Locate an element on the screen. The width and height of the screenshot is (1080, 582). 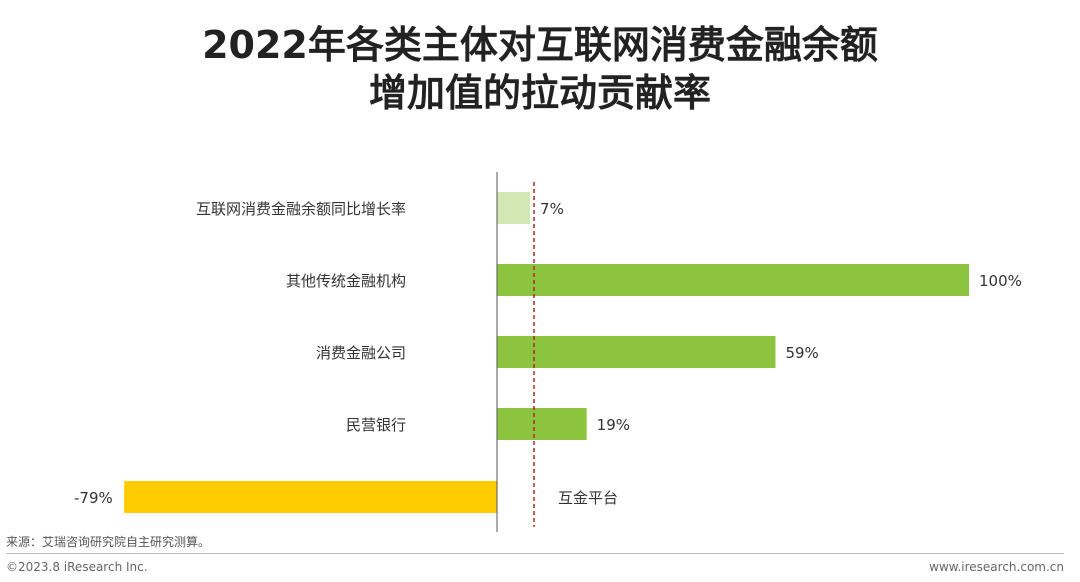
value-label-0: 7% is located at coordinates (552, 209).